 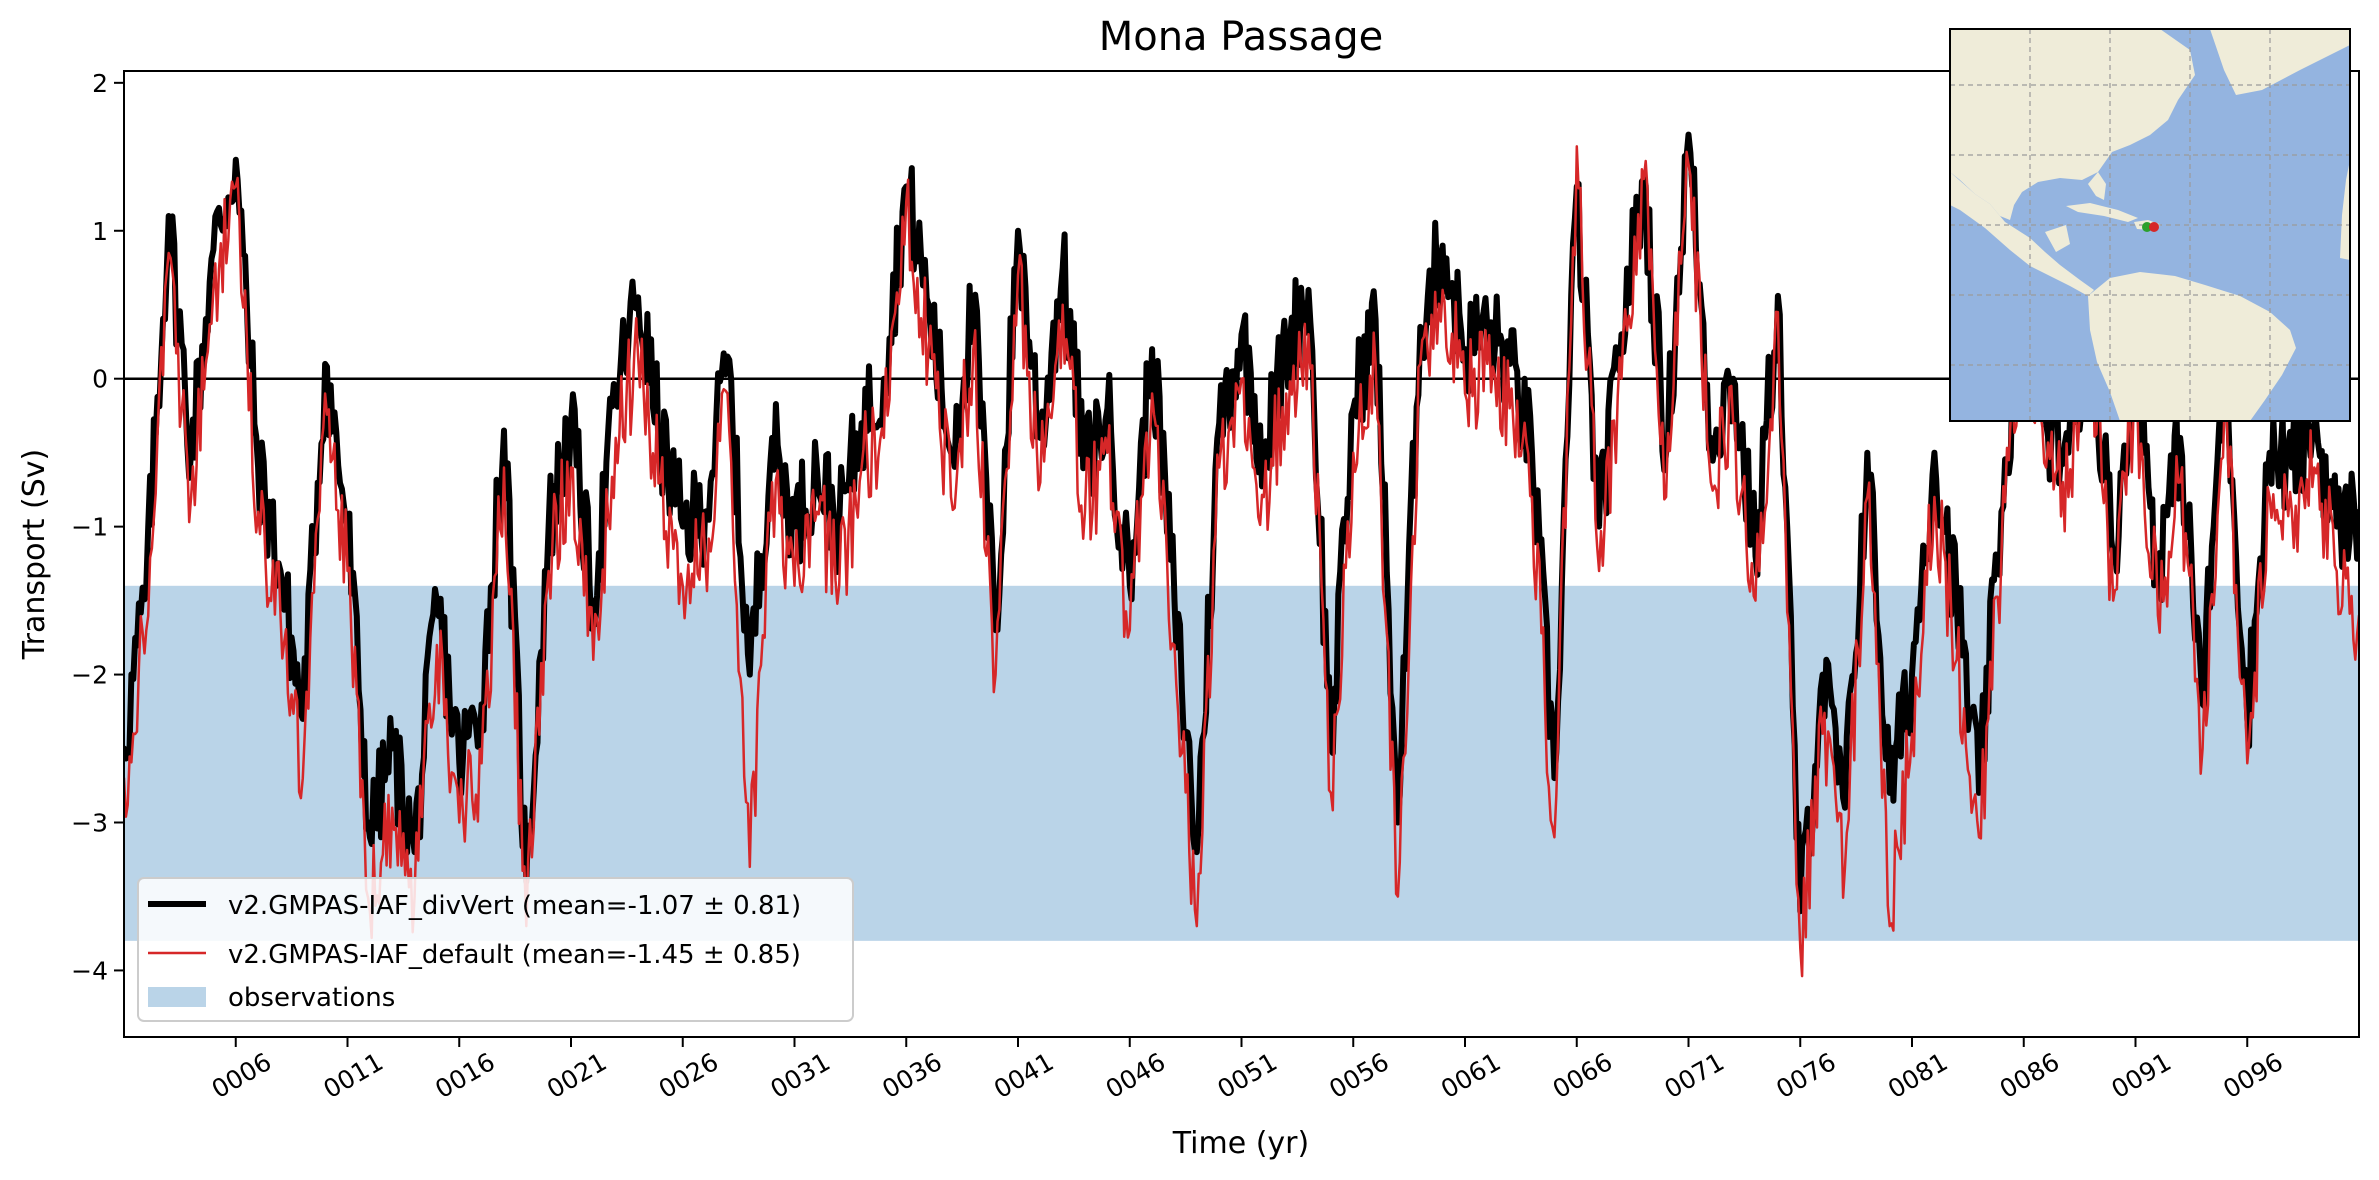 What do you see at coordinates (1240, 1143) in the screenshot?
I see `x-axis-label: Time (yr)` at bounding box center [1240, 1143].